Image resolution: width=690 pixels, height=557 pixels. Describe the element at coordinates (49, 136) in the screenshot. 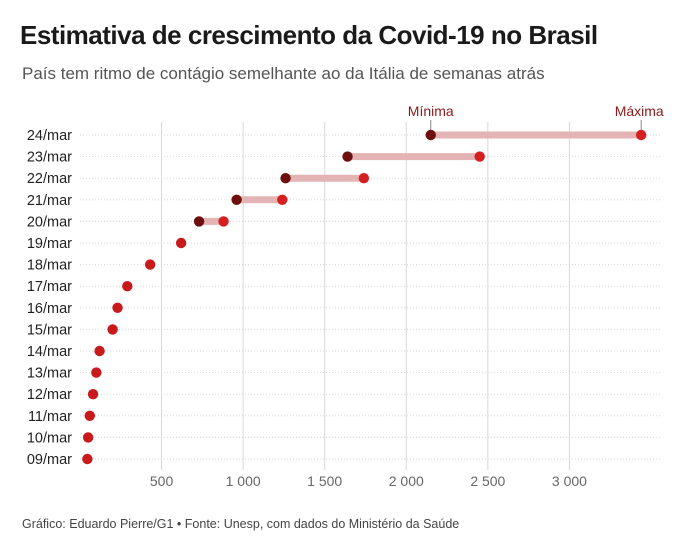

I see `category-label: 24/mar` at that location.